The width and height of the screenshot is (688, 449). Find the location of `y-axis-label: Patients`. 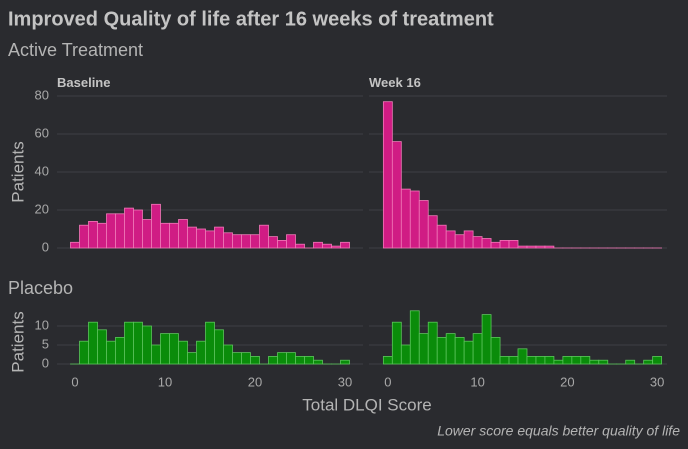

y-axis-label: Patients is located at coordinates (17, 171).